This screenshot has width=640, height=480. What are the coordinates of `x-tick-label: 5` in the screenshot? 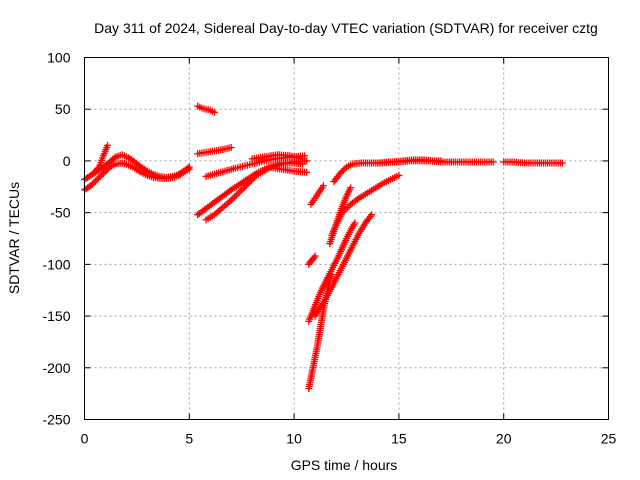 It's located at (189, 439).